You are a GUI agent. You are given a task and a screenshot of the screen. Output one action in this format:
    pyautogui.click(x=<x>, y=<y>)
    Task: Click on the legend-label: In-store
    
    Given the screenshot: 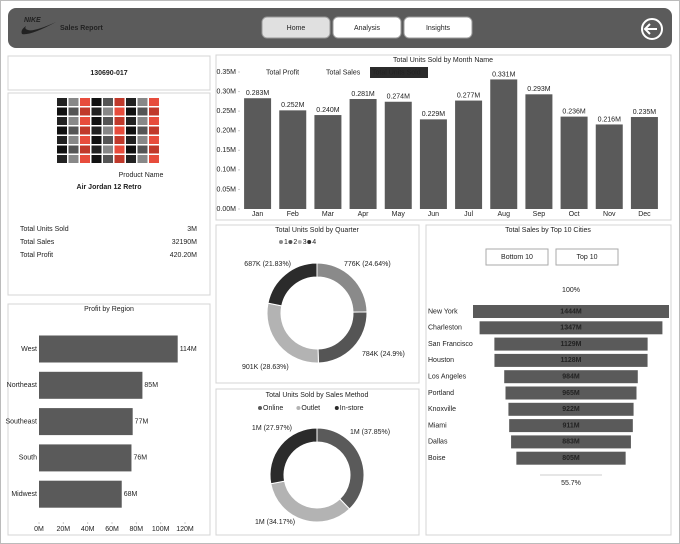 What is the action you would take?
    pyautogui.click(x=352, y=408)
    